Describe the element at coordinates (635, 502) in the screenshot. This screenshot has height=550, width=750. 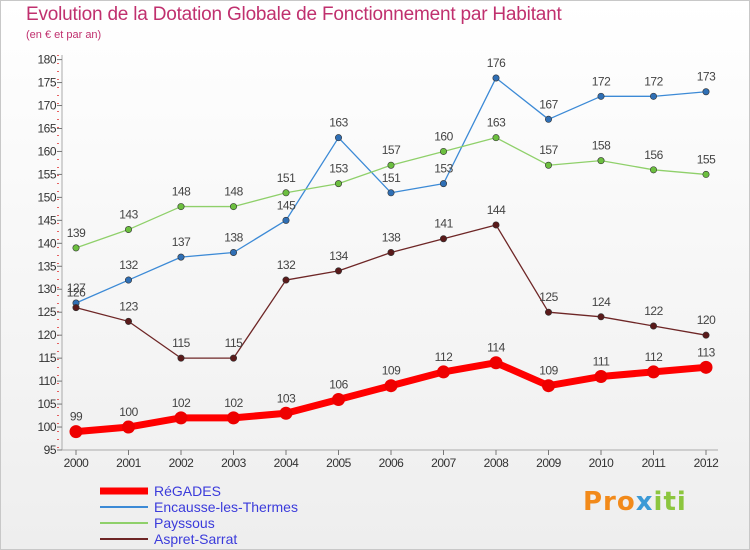
I see `proxiti-logo: Proxiti` at that location.